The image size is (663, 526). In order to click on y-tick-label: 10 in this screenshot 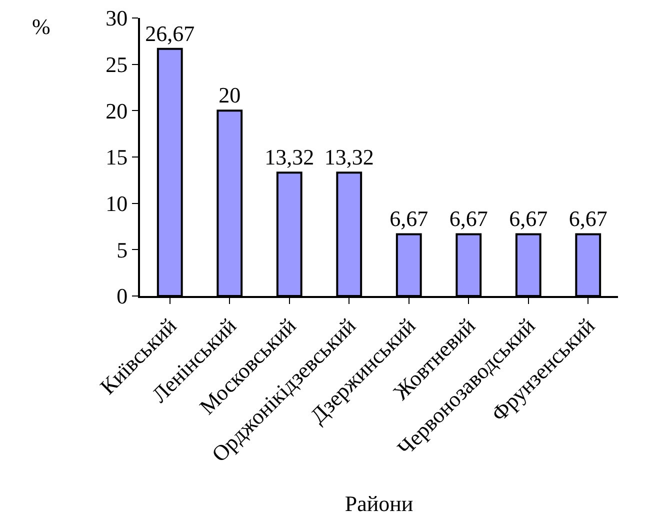, I will do `click(117, 203)`.